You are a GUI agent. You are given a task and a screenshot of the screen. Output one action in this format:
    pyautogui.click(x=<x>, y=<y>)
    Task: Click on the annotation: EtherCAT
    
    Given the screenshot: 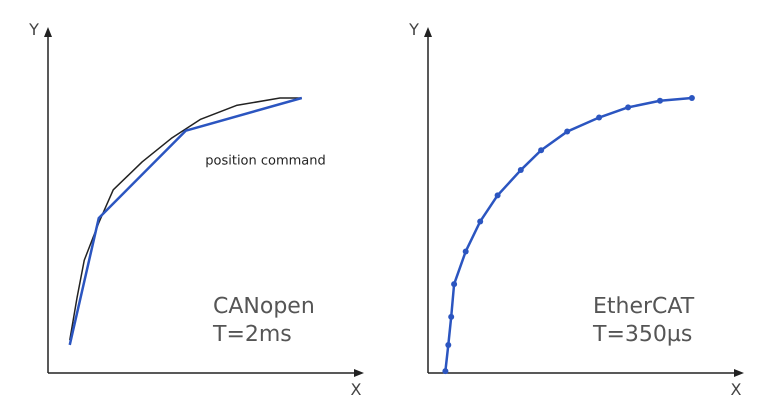 What is the action you would take?
    pyautogui.click(x=644, y=306)
    